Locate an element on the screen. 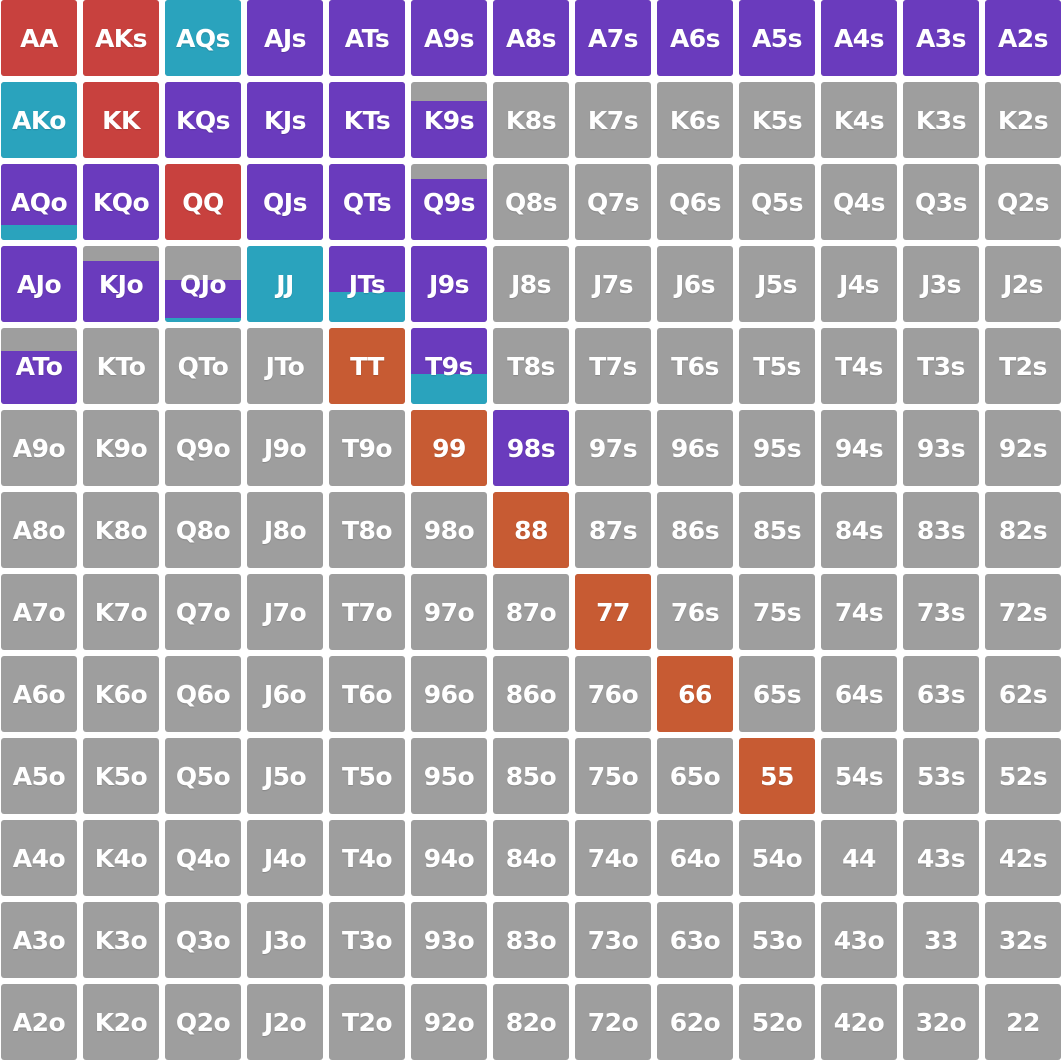  hand-cell-J2s: J2s is located at coordinates (1023, 284).